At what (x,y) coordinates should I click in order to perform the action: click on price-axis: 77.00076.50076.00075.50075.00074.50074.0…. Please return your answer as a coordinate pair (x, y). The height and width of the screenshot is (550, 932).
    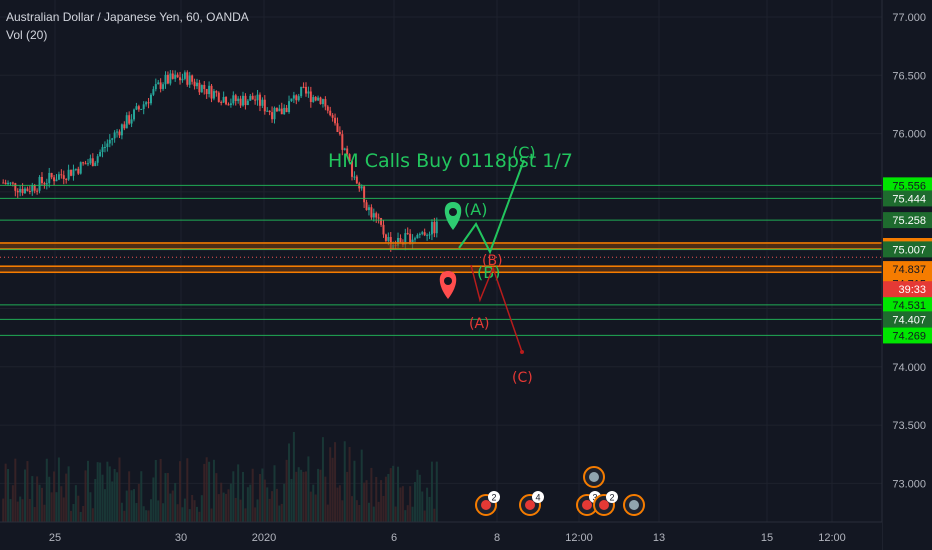
    Looking at the image, I should click on (906, 275).